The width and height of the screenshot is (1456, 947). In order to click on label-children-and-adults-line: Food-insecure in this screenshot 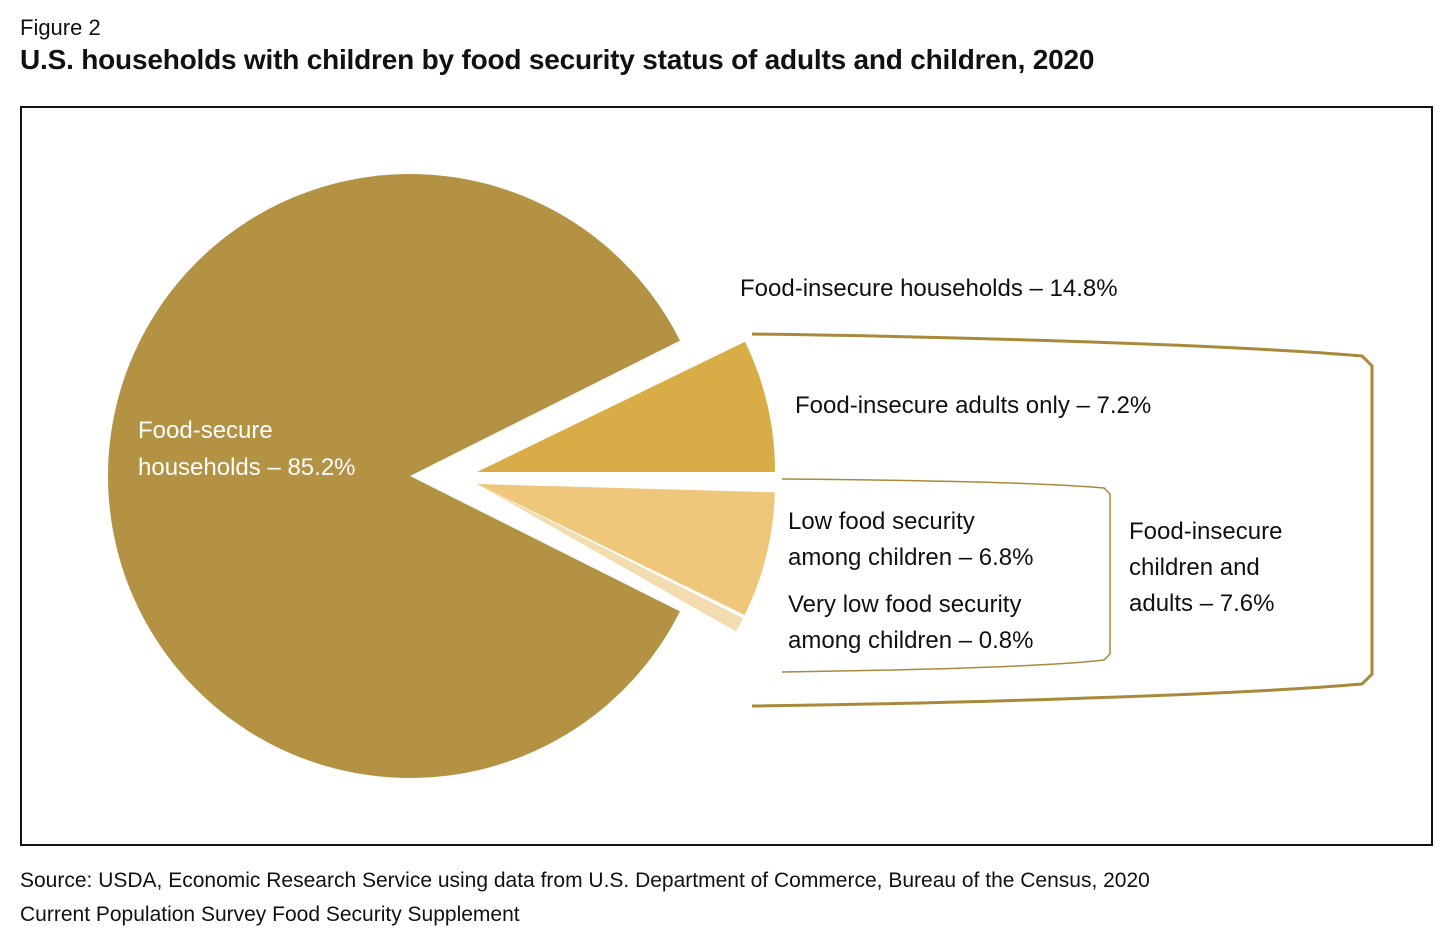, I will do `click(1205, 531)`.